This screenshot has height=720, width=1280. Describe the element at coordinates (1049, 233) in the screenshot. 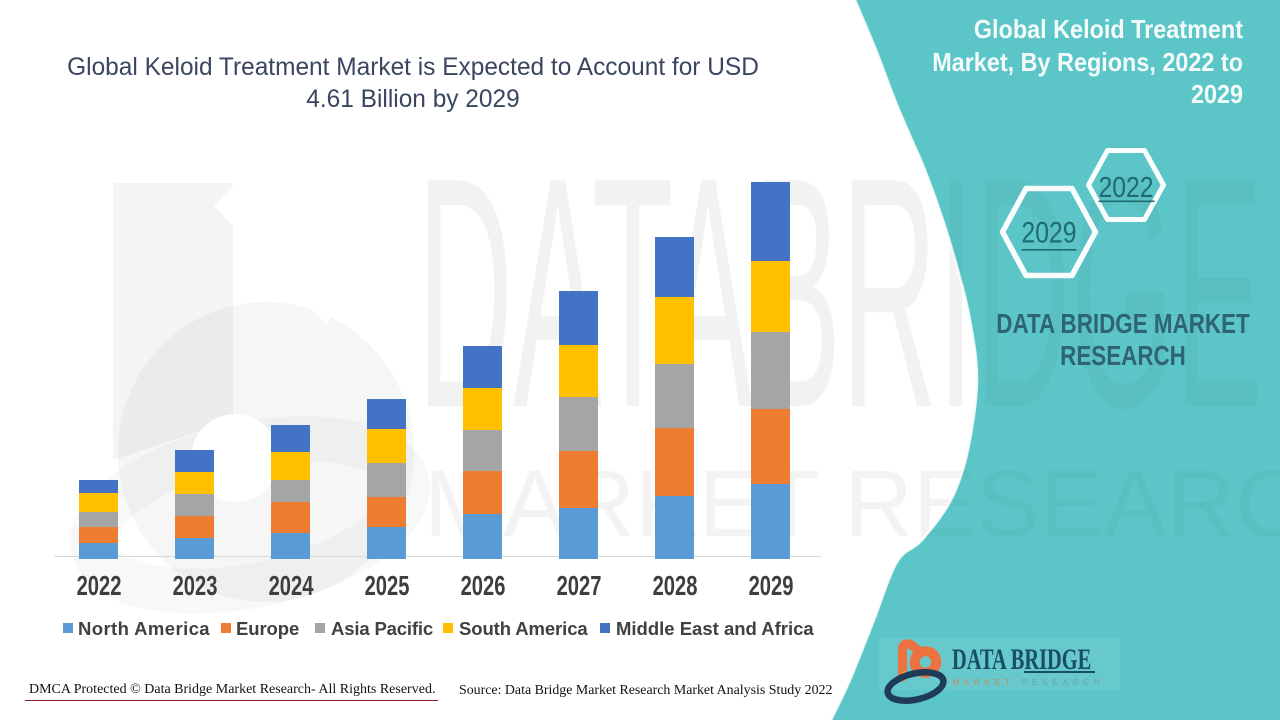

I see `svg-text: 2029` at that location.